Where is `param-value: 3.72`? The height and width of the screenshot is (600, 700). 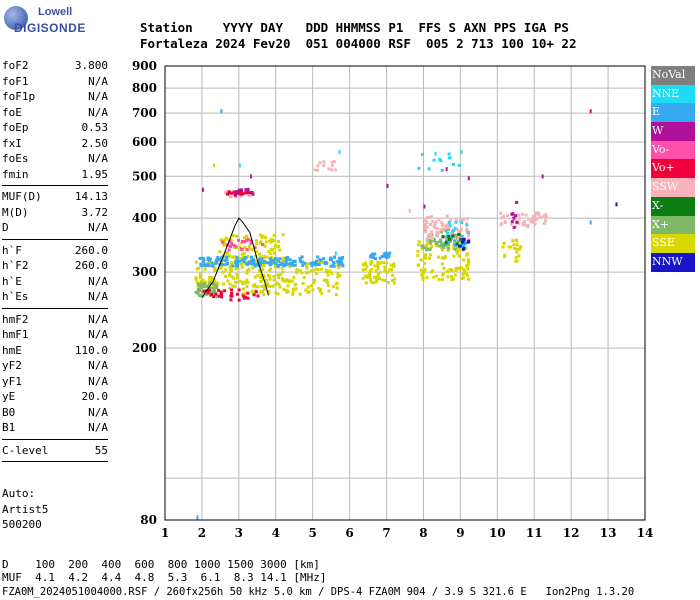
param-value: 3.72 is located at coordinates (95, 212).